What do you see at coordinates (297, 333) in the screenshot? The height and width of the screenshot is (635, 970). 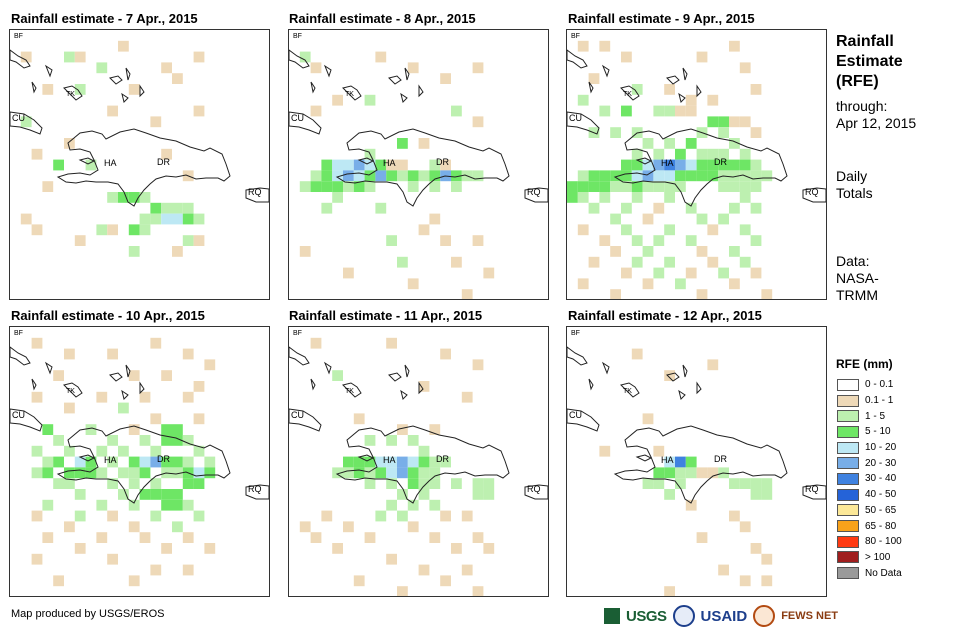 I see `map-label-bf: BF` at bounding box center [297, 333].